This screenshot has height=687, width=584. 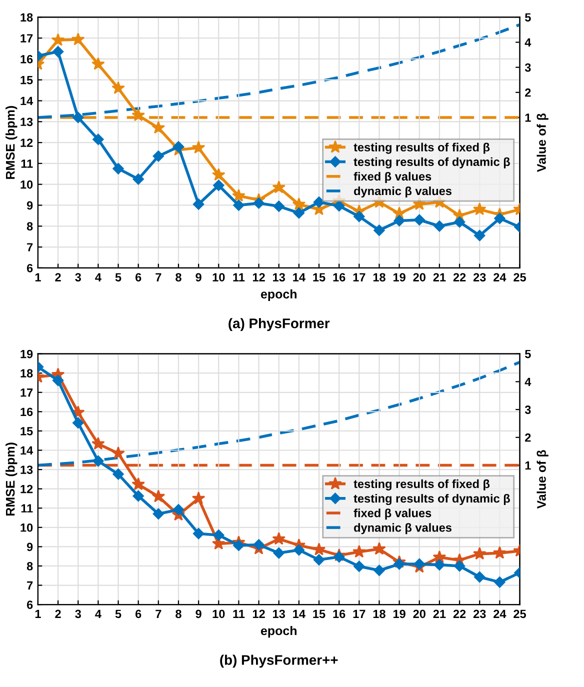 I want to click on text: (b) PhysFormer++, so click(x=279, y=661).